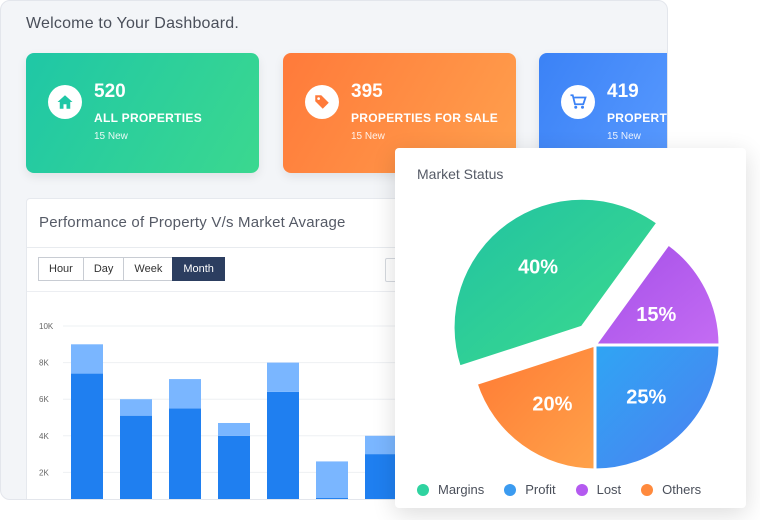 Image resolution: width=760 pixels, height=520 pixels. What do you see at coordinates (425, 118) in the screenshot?
I see `card-label: PROPERTIES FOR SALE` at bounding box center [425, 118].